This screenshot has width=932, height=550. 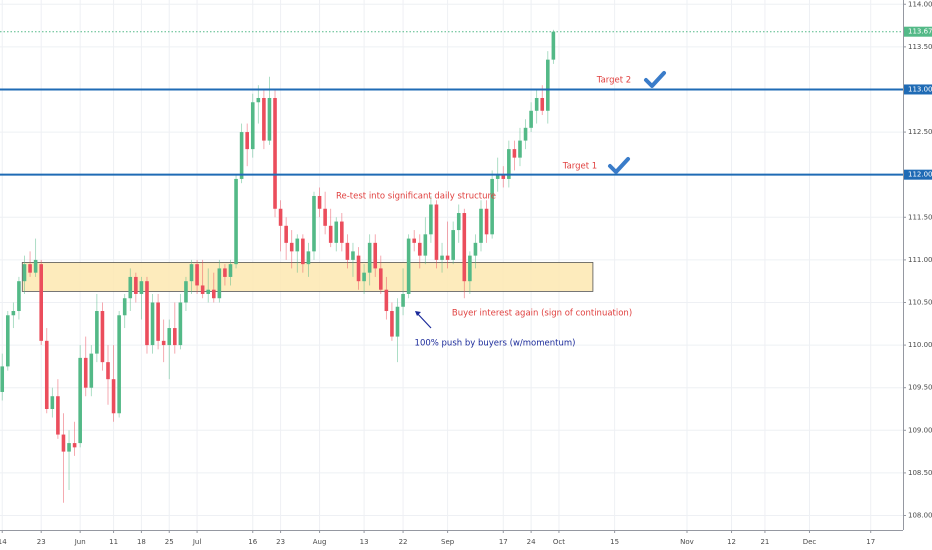 What do you see at coordinates (920, 302) in the screenshot?
I see `y-tick-label: 110.500` at bounding box center [920, 302].